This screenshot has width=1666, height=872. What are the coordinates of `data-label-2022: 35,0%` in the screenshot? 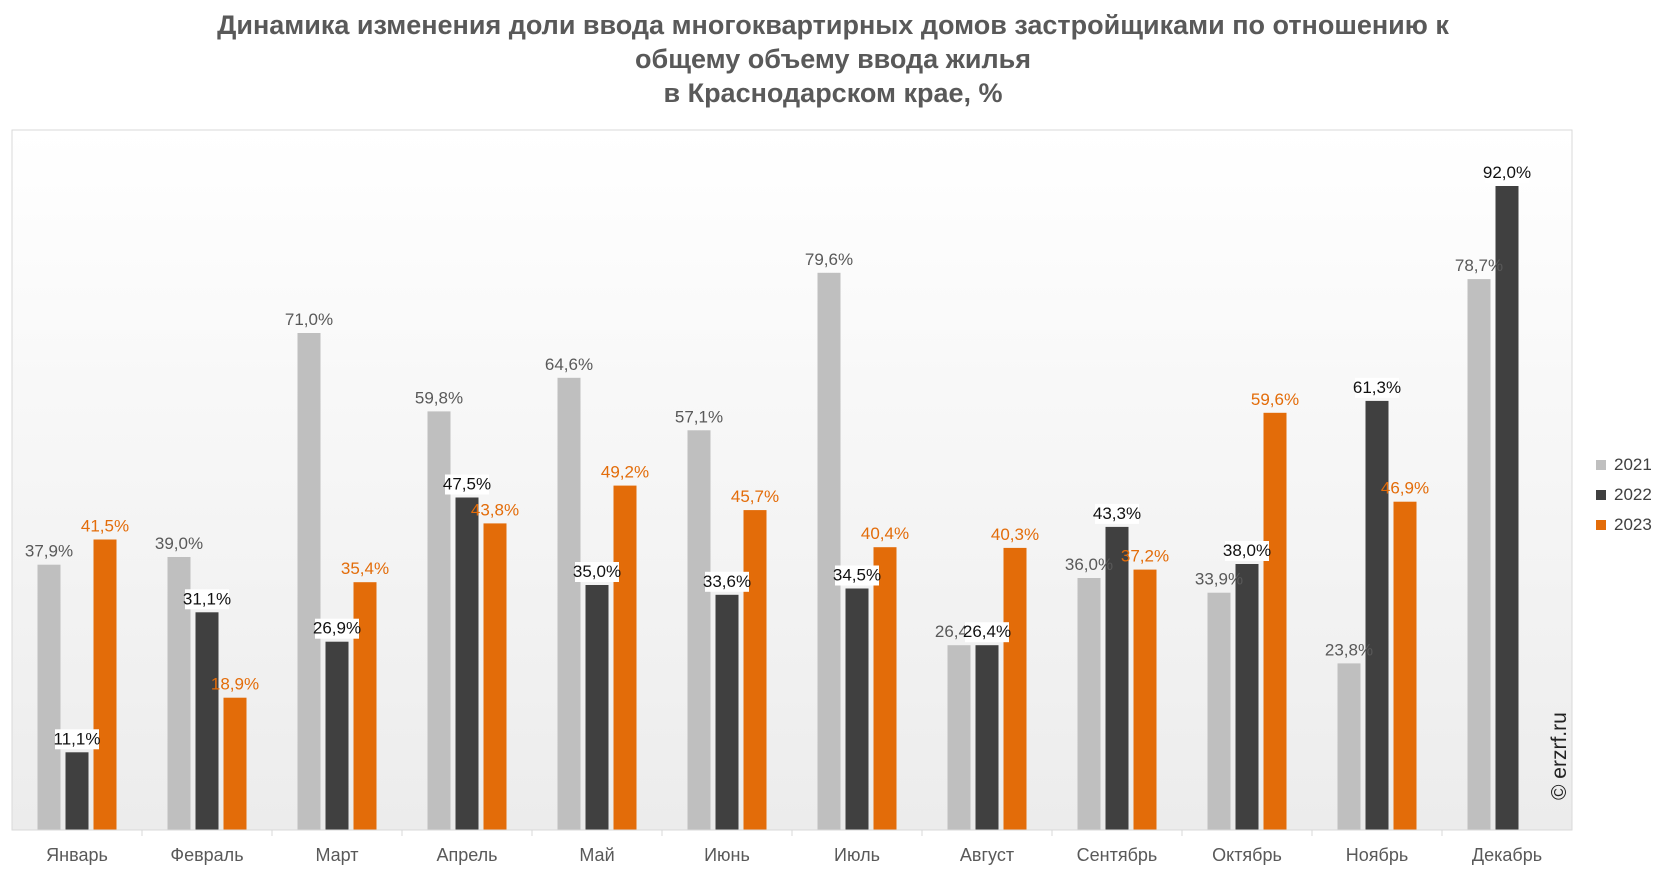 It's located at (597, 571).